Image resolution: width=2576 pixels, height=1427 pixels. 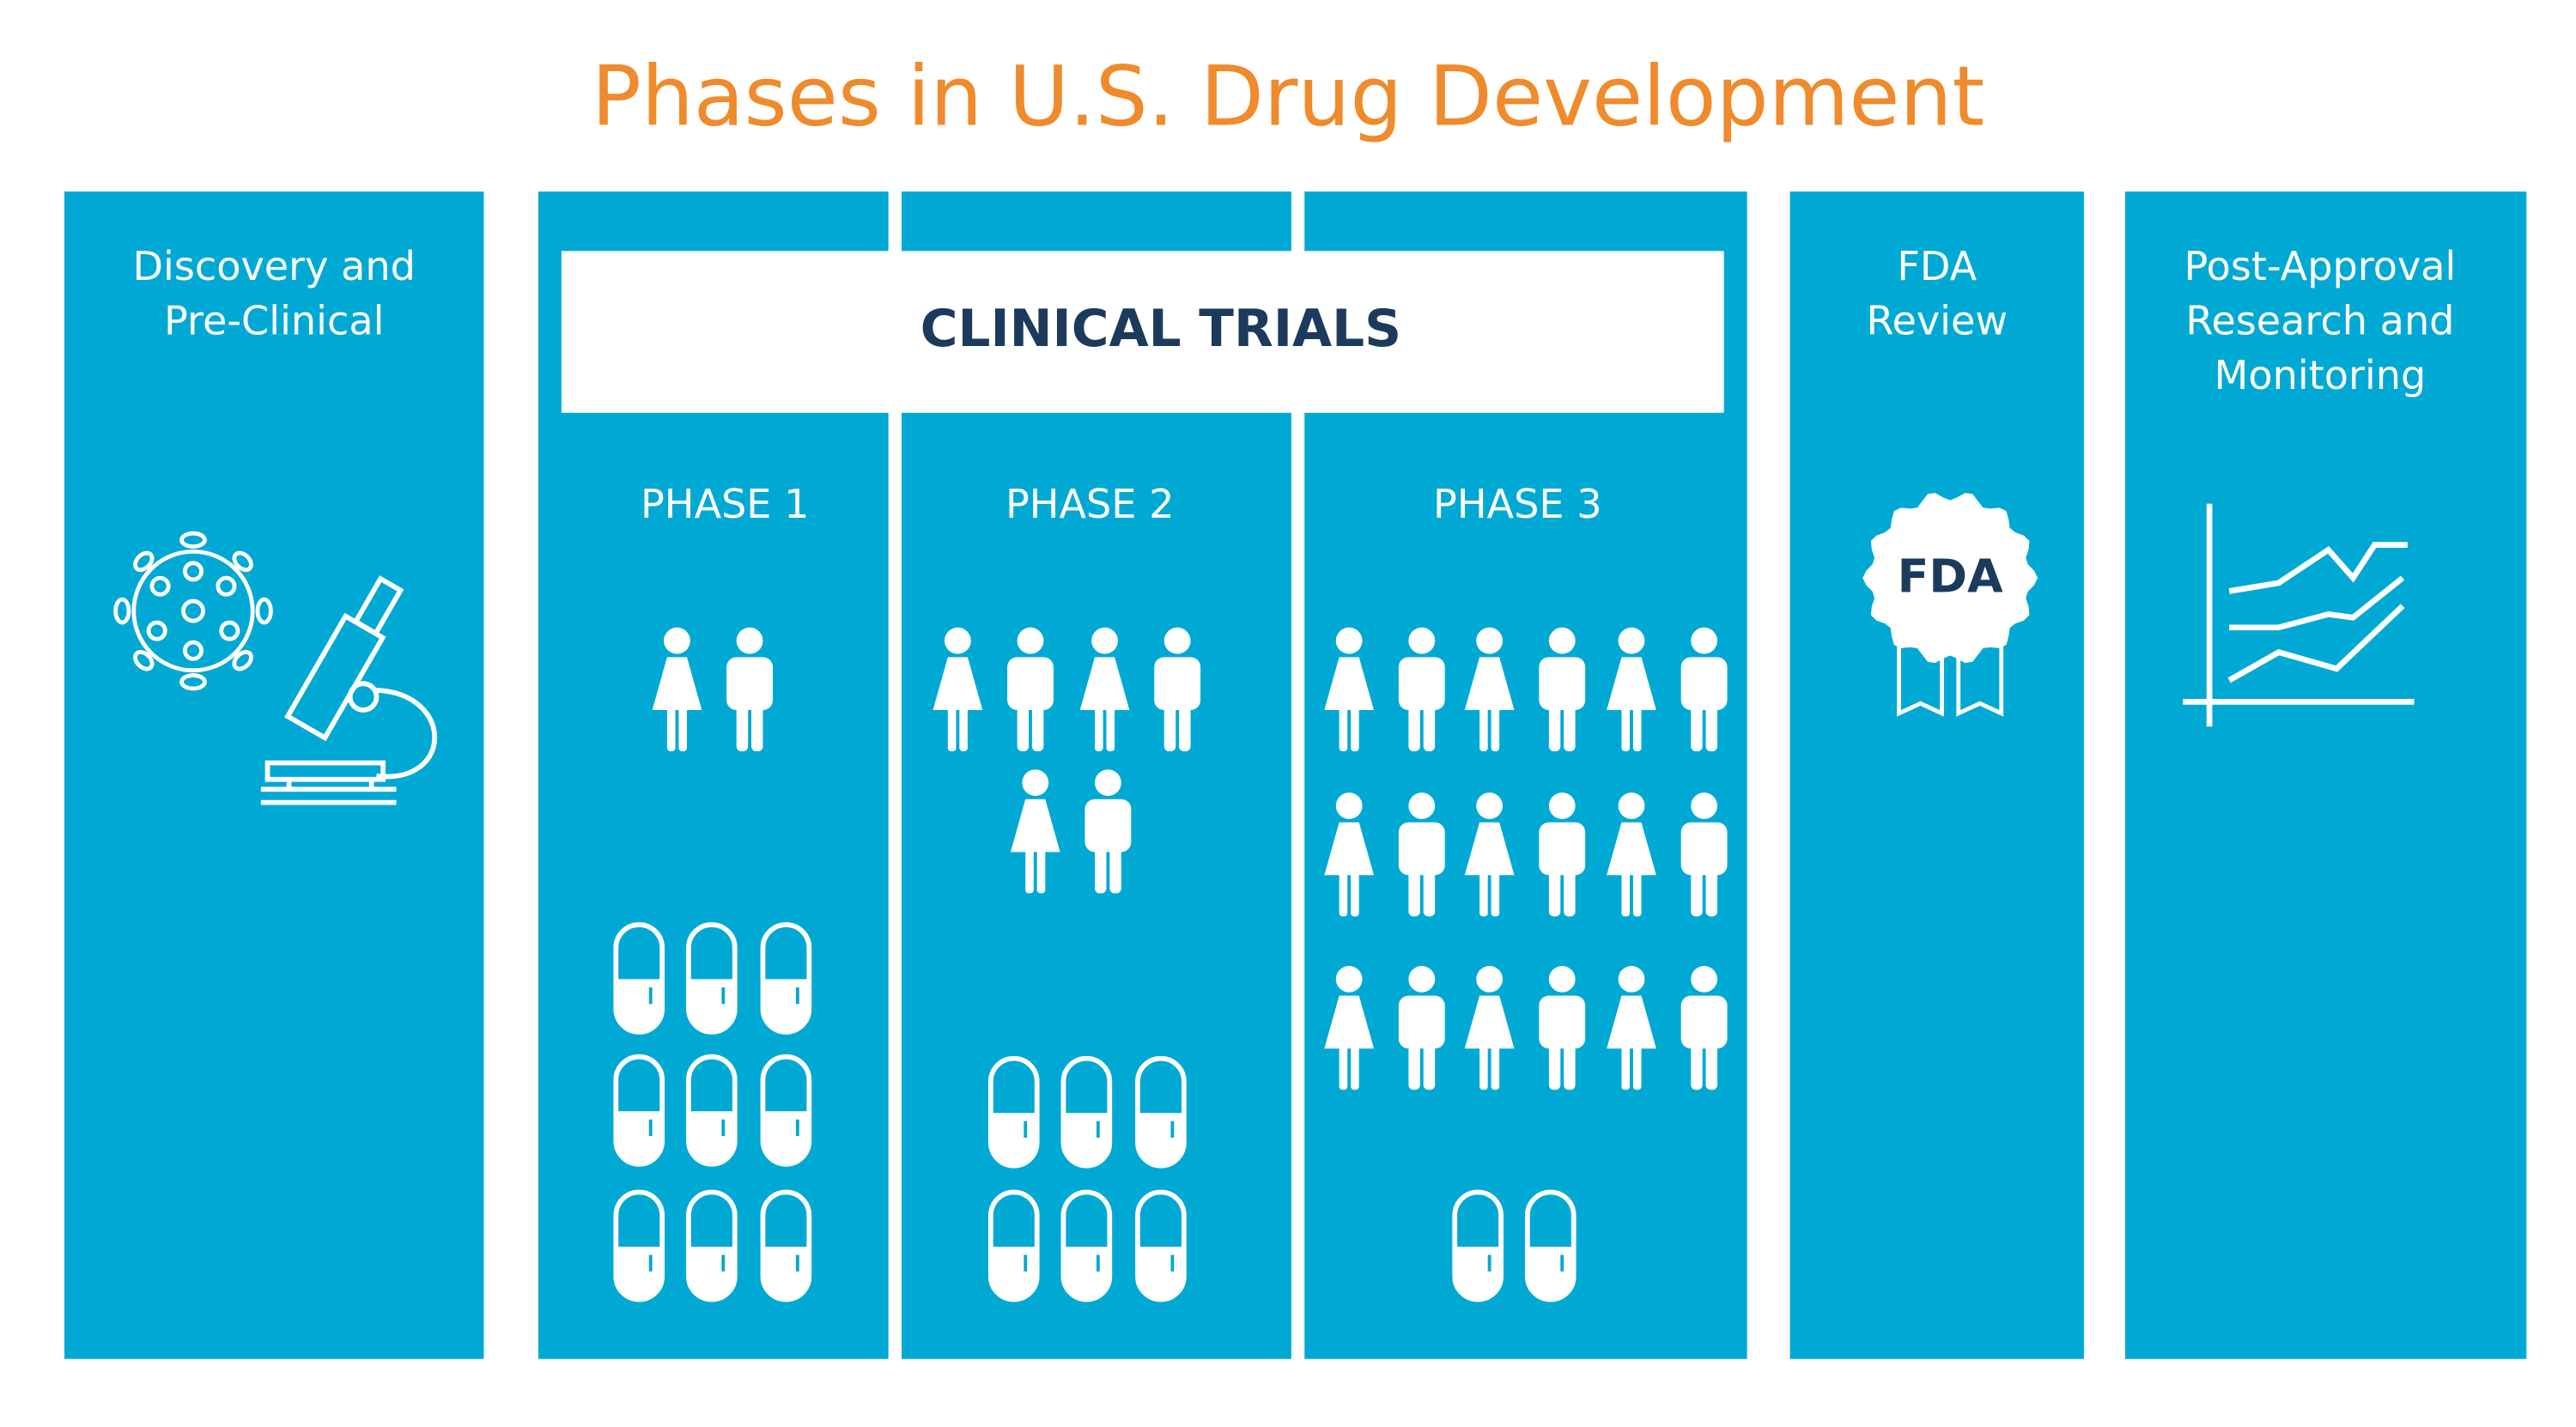 What do you see at coordinates (274, 775) in the screenshot?
I see `discovery-column` at bounding box center [274, 775].